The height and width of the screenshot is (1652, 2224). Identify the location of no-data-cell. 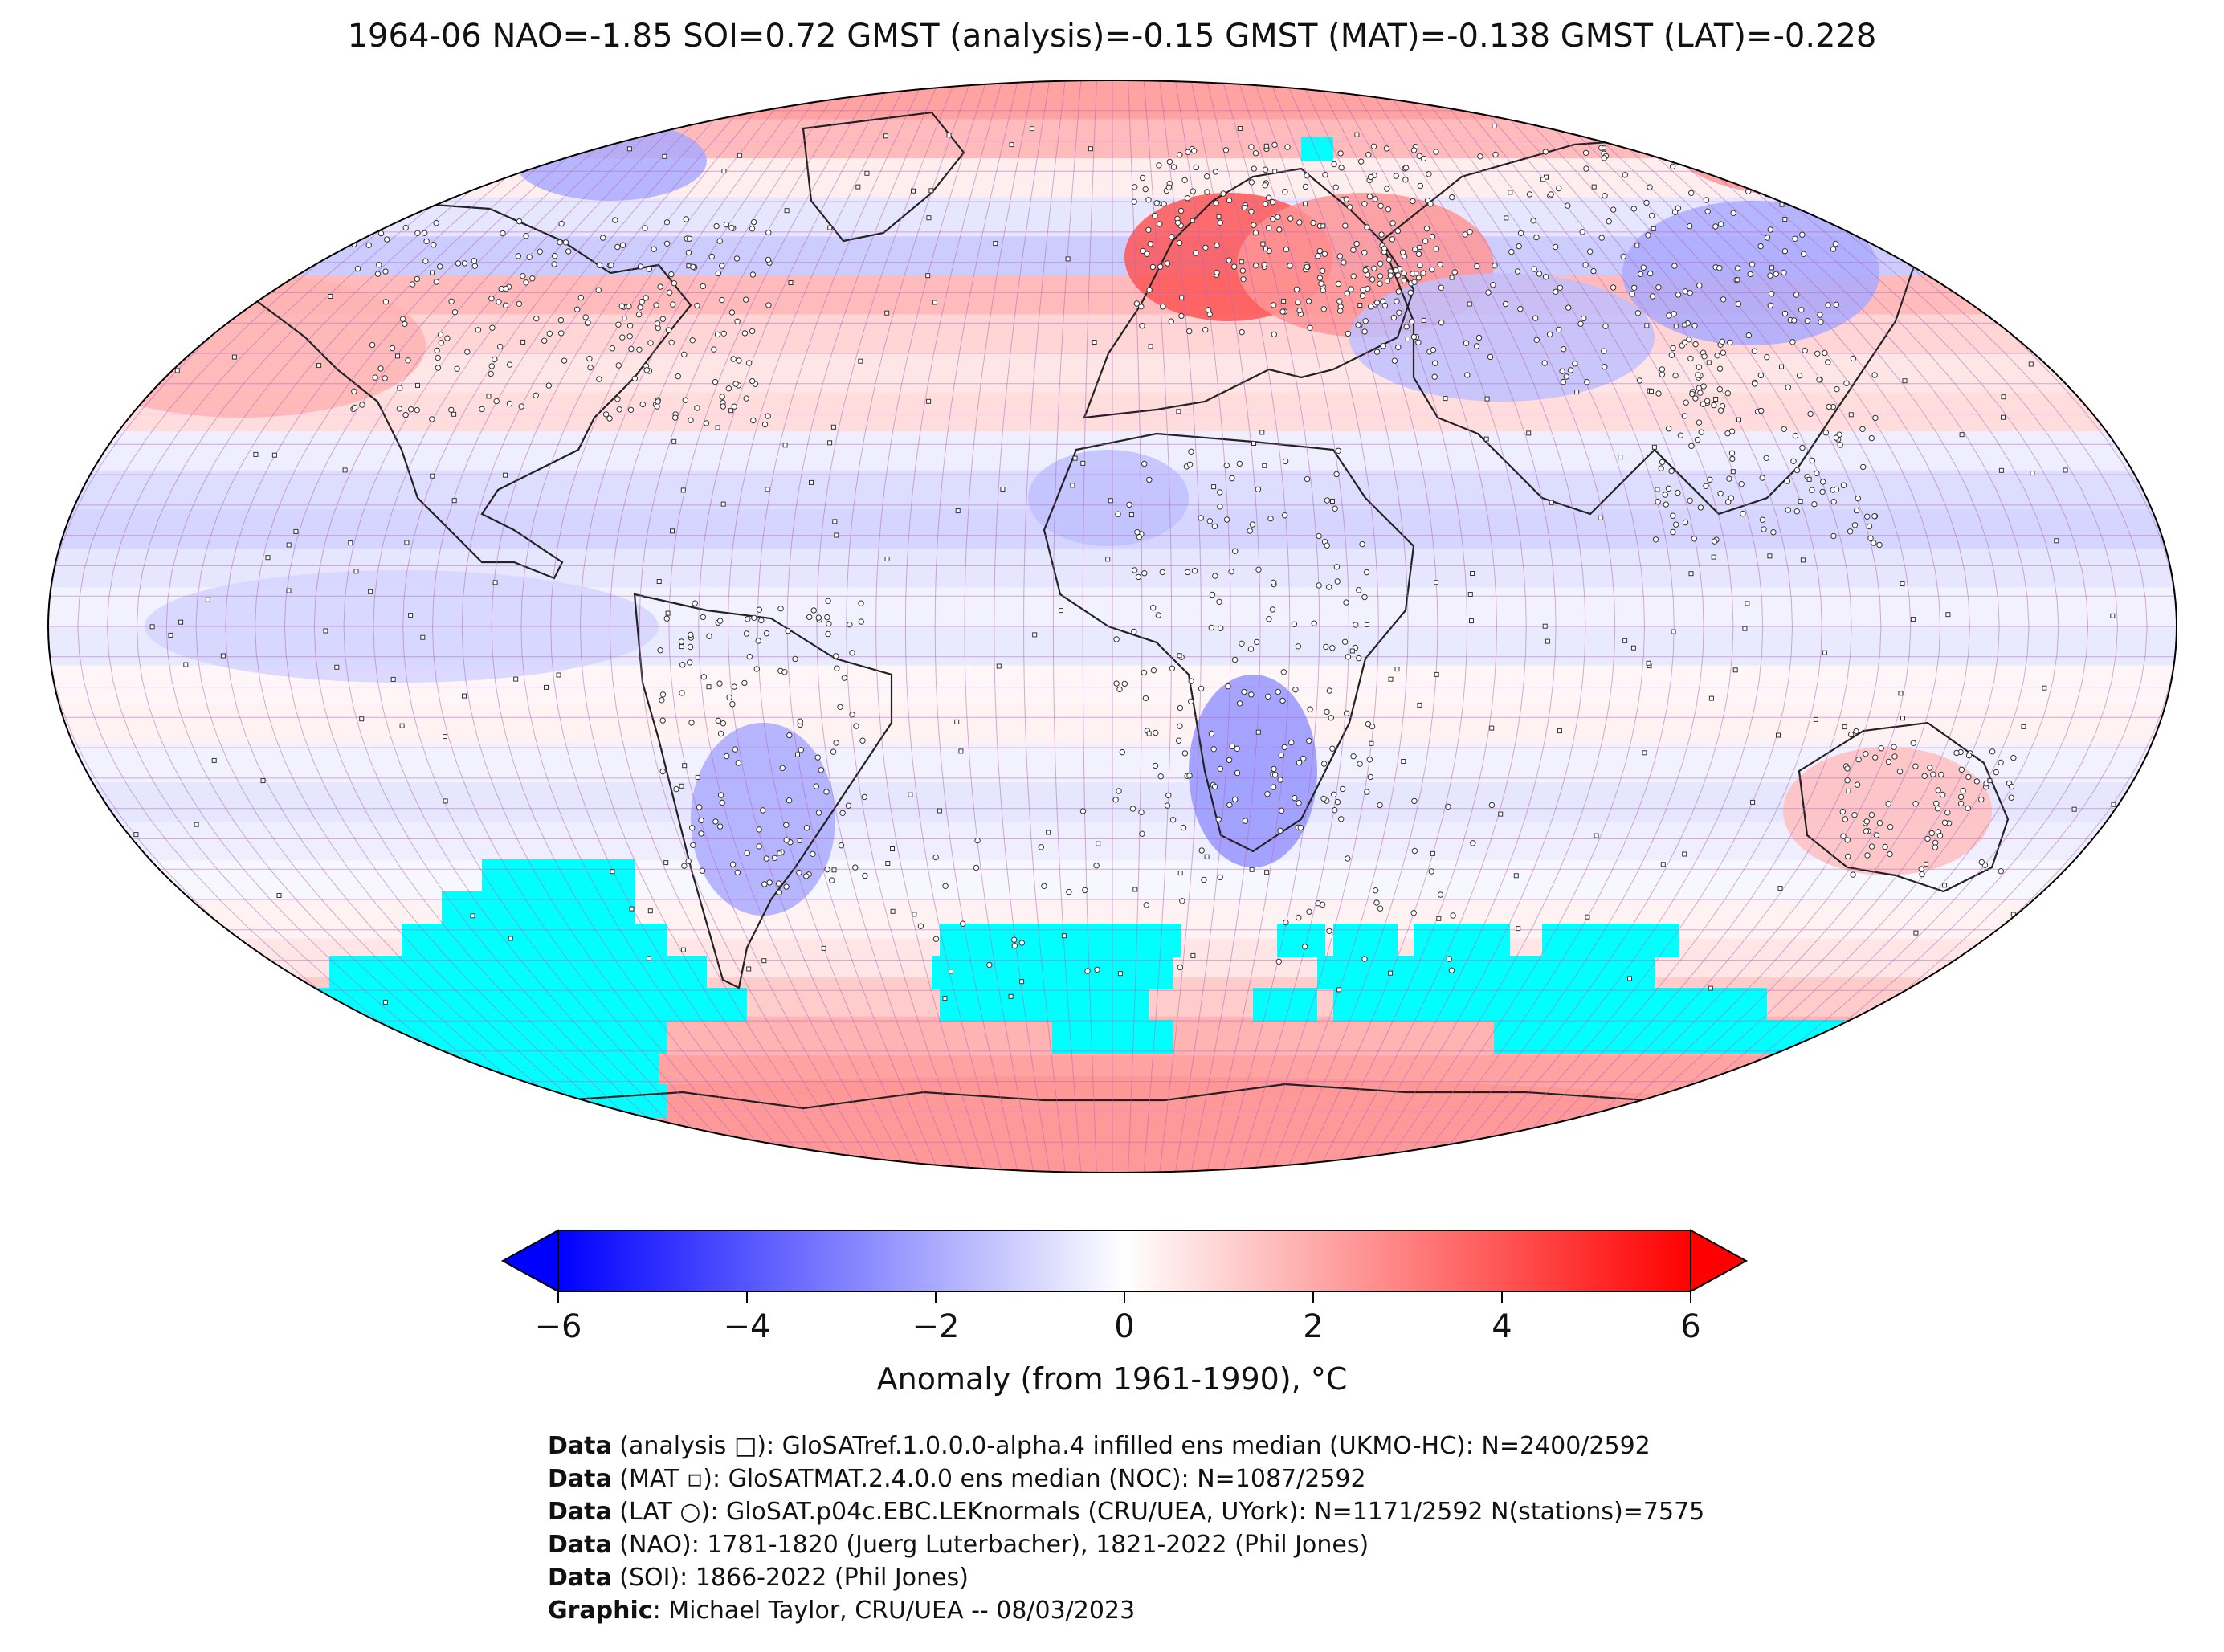
(1044, 1005).